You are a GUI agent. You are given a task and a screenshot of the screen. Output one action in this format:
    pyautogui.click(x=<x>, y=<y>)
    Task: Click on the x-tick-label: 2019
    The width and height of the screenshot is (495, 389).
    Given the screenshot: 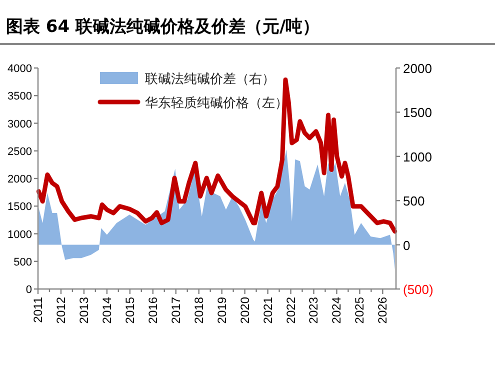 What is the action you would take?
    pyautogui.click(x=221, y=310)
    